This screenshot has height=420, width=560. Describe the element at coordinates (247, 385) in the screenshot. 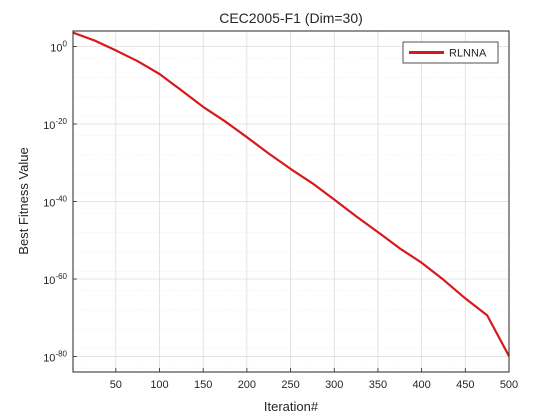

I see `x-tick-label: 200` at that location.